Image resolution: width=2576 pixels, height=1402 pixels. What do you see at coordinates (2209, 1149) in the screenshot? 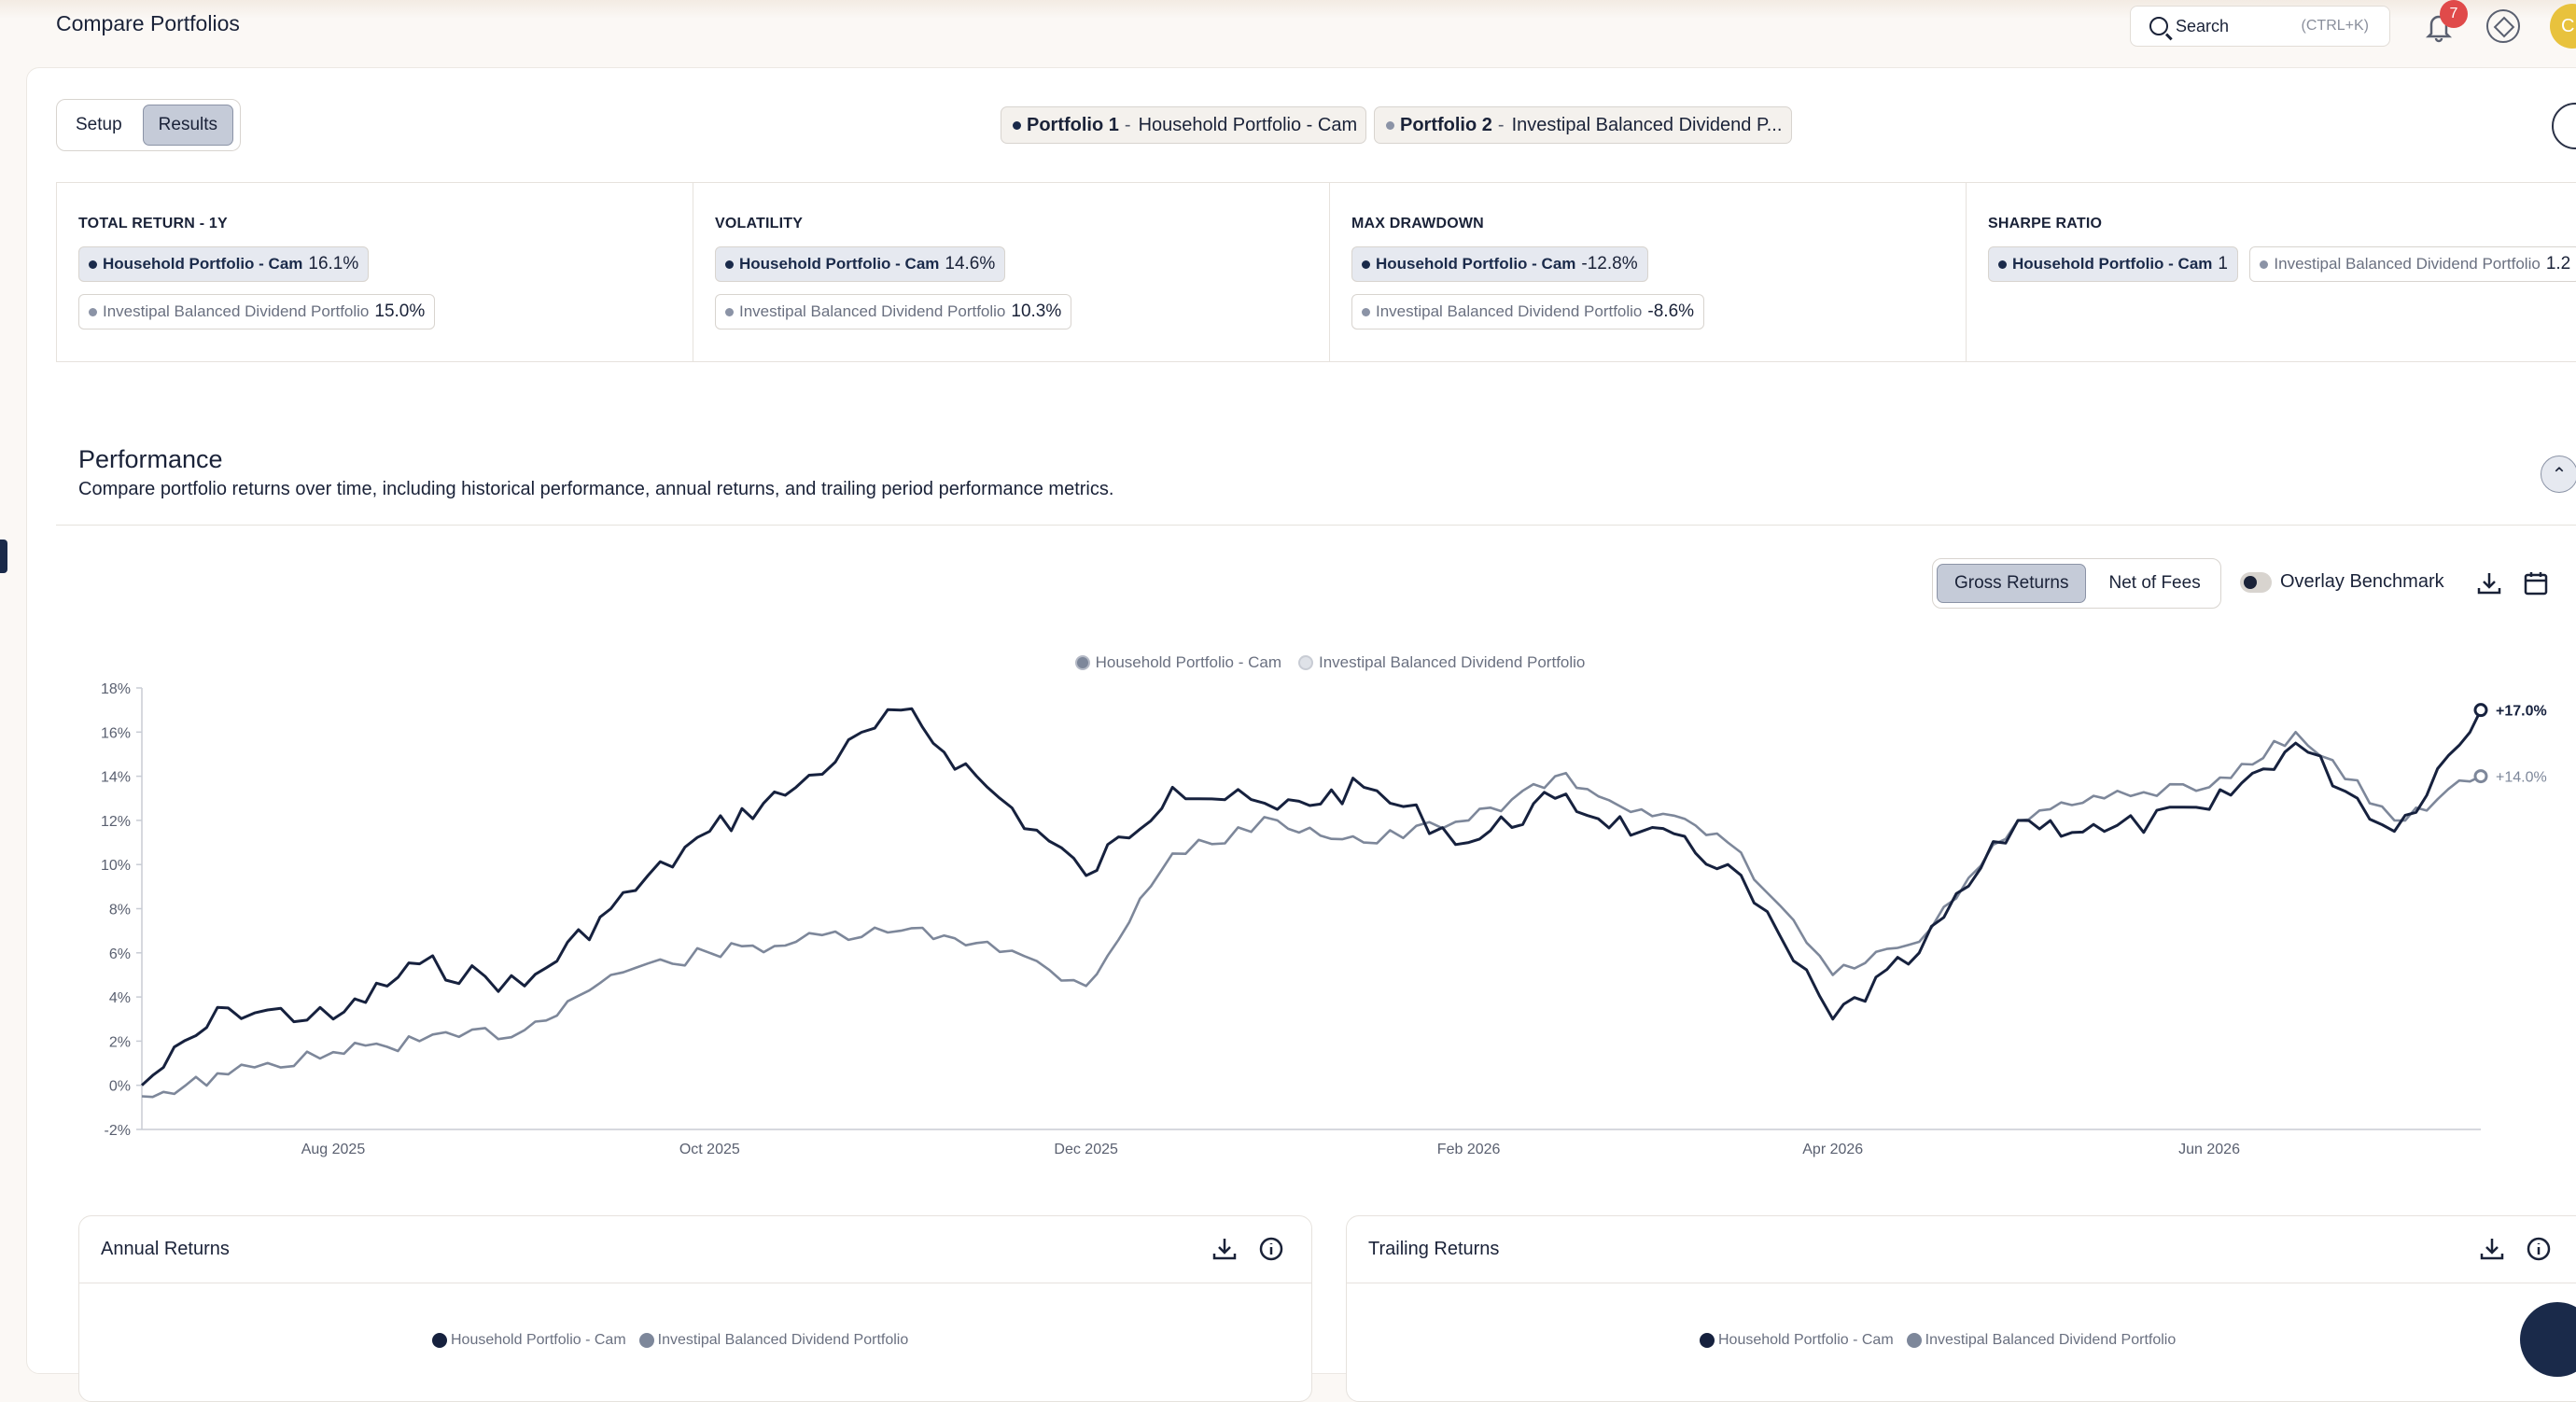
I see `x-tick-label: Jun 2026` at bounding box center [2209, 1149].